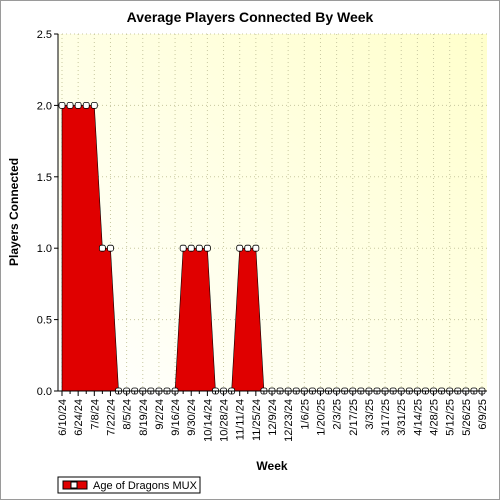  What do you see at coordinates (111, 417) in the screenshot?
I see `x-tick-label: 7/22/24` at bounding box center [111, 417].